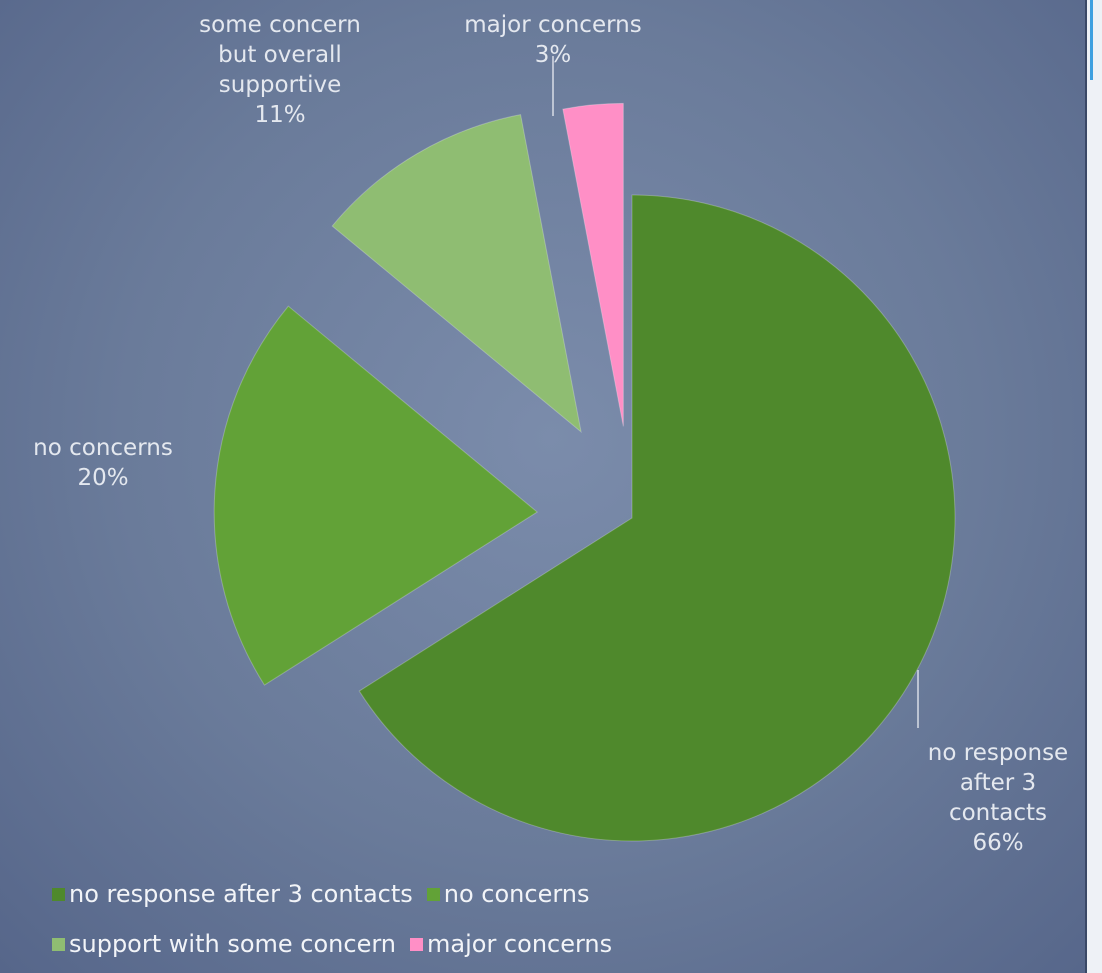  Describe the element at coordinates (520, 944) in the screenshot. I see `legend-label: major concerns` at that location.